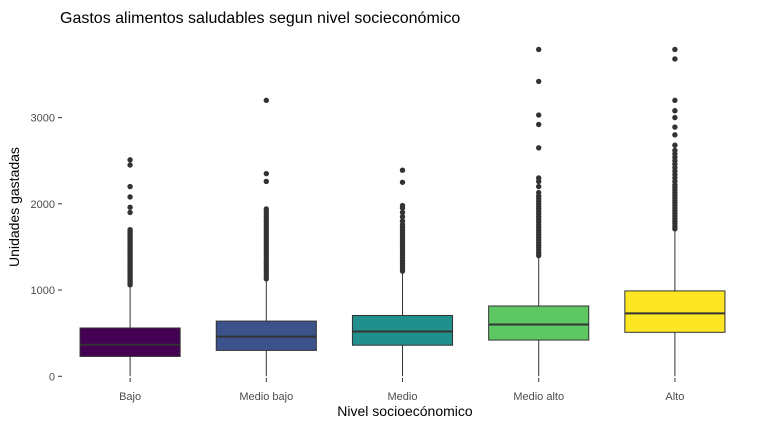 This screenshot has height=428, width=757. Describe the element at coordinates (43, 205) in the screenshot. I see `y-tick-label: 2000` at that location.